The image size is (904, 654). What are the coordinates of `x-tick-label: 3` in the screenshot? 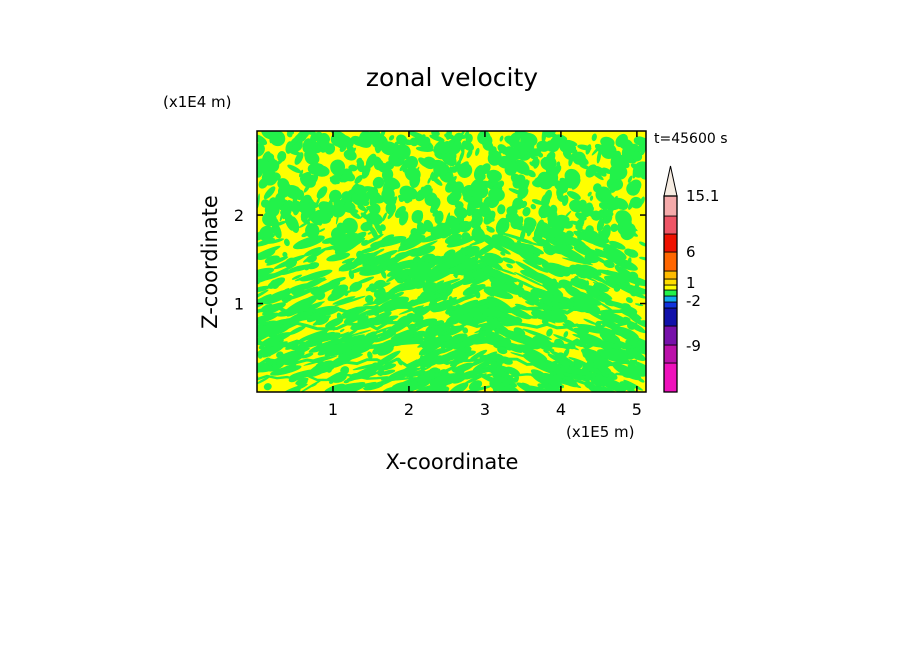 It's located at (485, 409).